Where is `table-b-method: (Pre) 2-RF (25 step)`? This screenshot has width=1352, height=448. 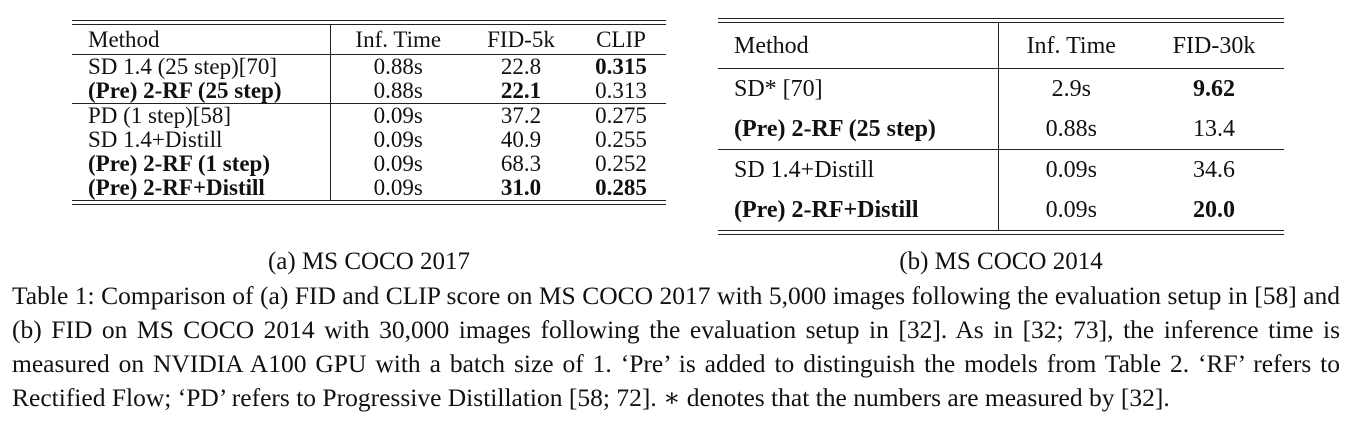
table-b-method: (Pre) 2-RF (25 step) is located at coordinates (858, 129).